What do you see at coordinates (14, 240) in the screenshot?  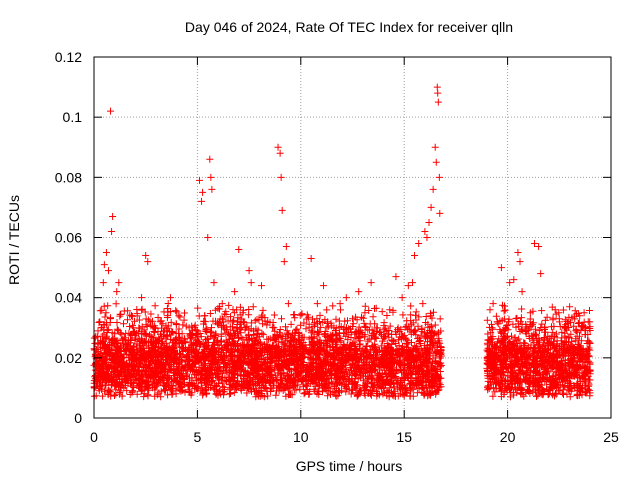 I see `y-axis-label: ROTI / TECUs` at bounding box center [14, 240].